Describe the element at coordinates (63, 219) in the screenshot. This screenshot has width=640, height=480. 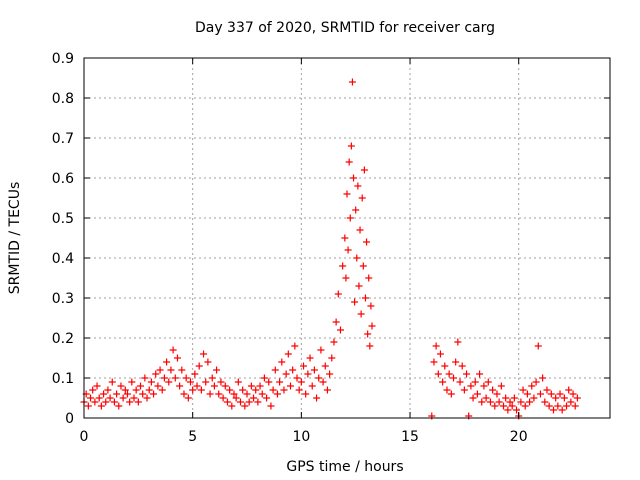
I see `y-tick-label: 0.5` at that location.